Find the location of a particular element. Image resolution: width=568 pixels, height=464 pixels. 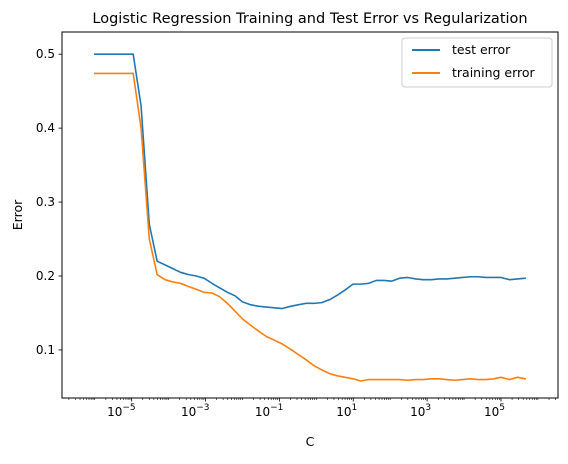

y-axis: 0.1 0.2 0.3 0.4 0.5 is located at coordinates (49, 202).